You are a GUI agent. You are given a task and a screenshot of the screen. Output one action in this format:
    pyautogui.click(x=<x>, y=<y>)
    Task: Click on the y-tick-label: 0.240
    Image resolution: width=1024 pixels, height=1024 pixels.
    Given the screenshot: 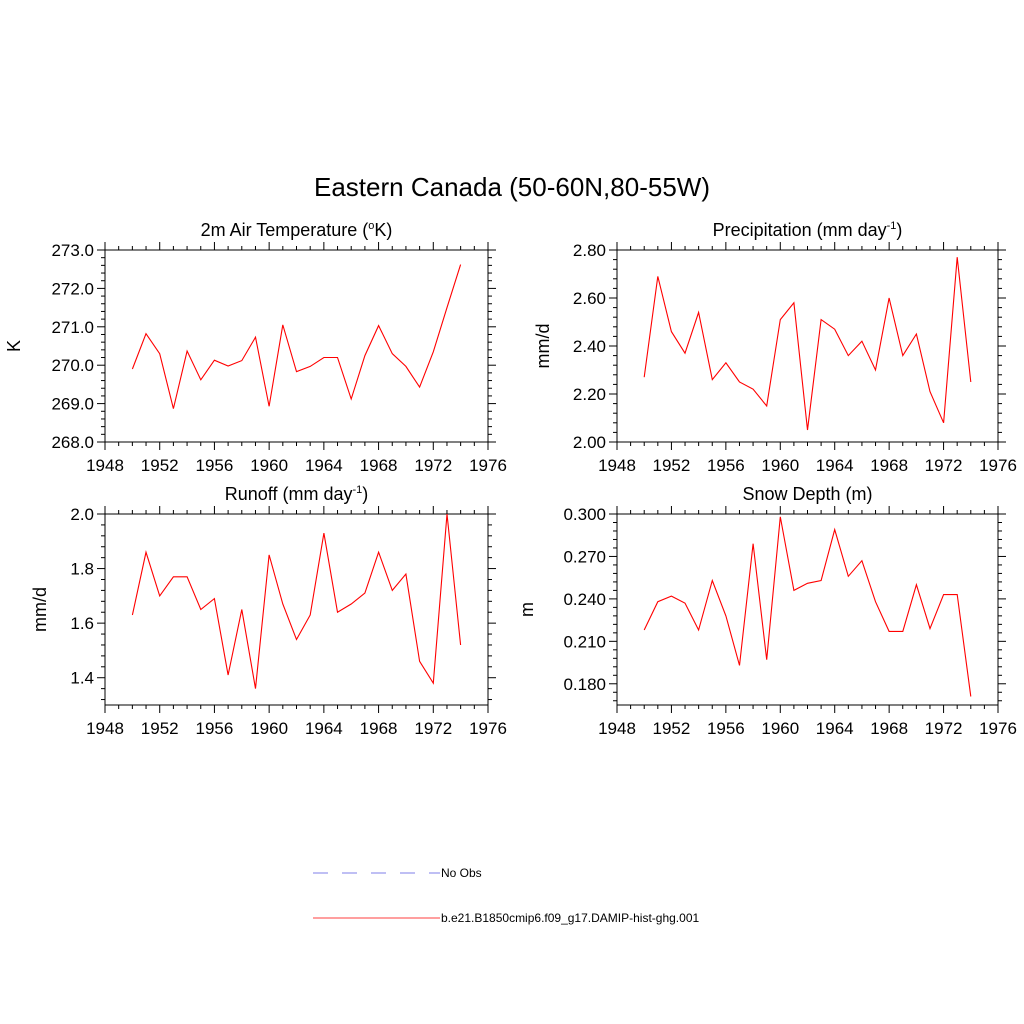 What is the action you would take?
    pyautogui.click(x=584, y=599)
    